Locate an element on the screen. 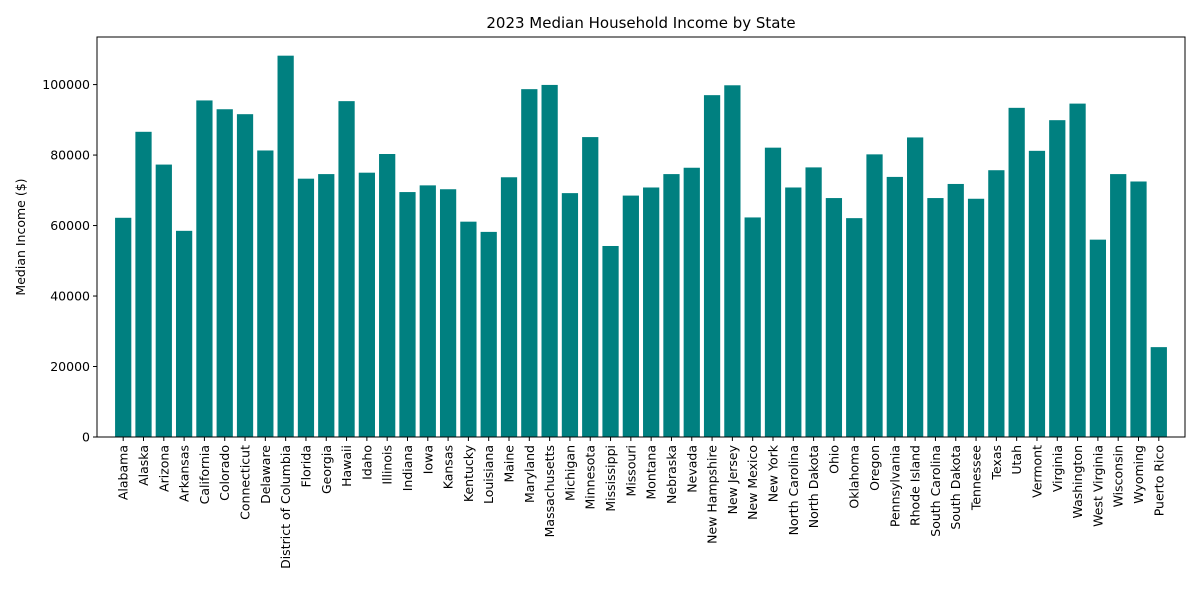 This screenshot has width=1200, height=600. x-tick-label: Hawaii is located at coordinates (346, 466).